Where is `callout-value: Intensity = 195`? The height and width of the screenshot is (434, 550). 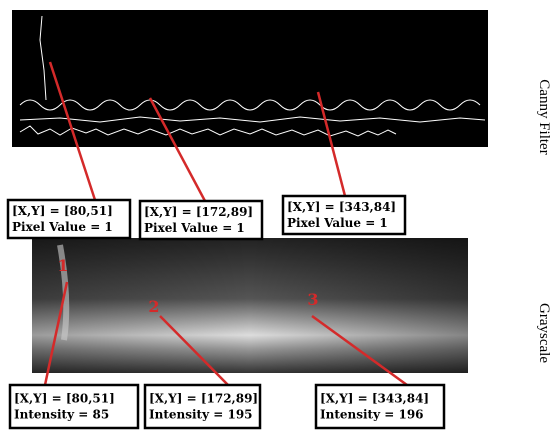
callout-value: Intensity = 195 is located at coordinates (201, 415).